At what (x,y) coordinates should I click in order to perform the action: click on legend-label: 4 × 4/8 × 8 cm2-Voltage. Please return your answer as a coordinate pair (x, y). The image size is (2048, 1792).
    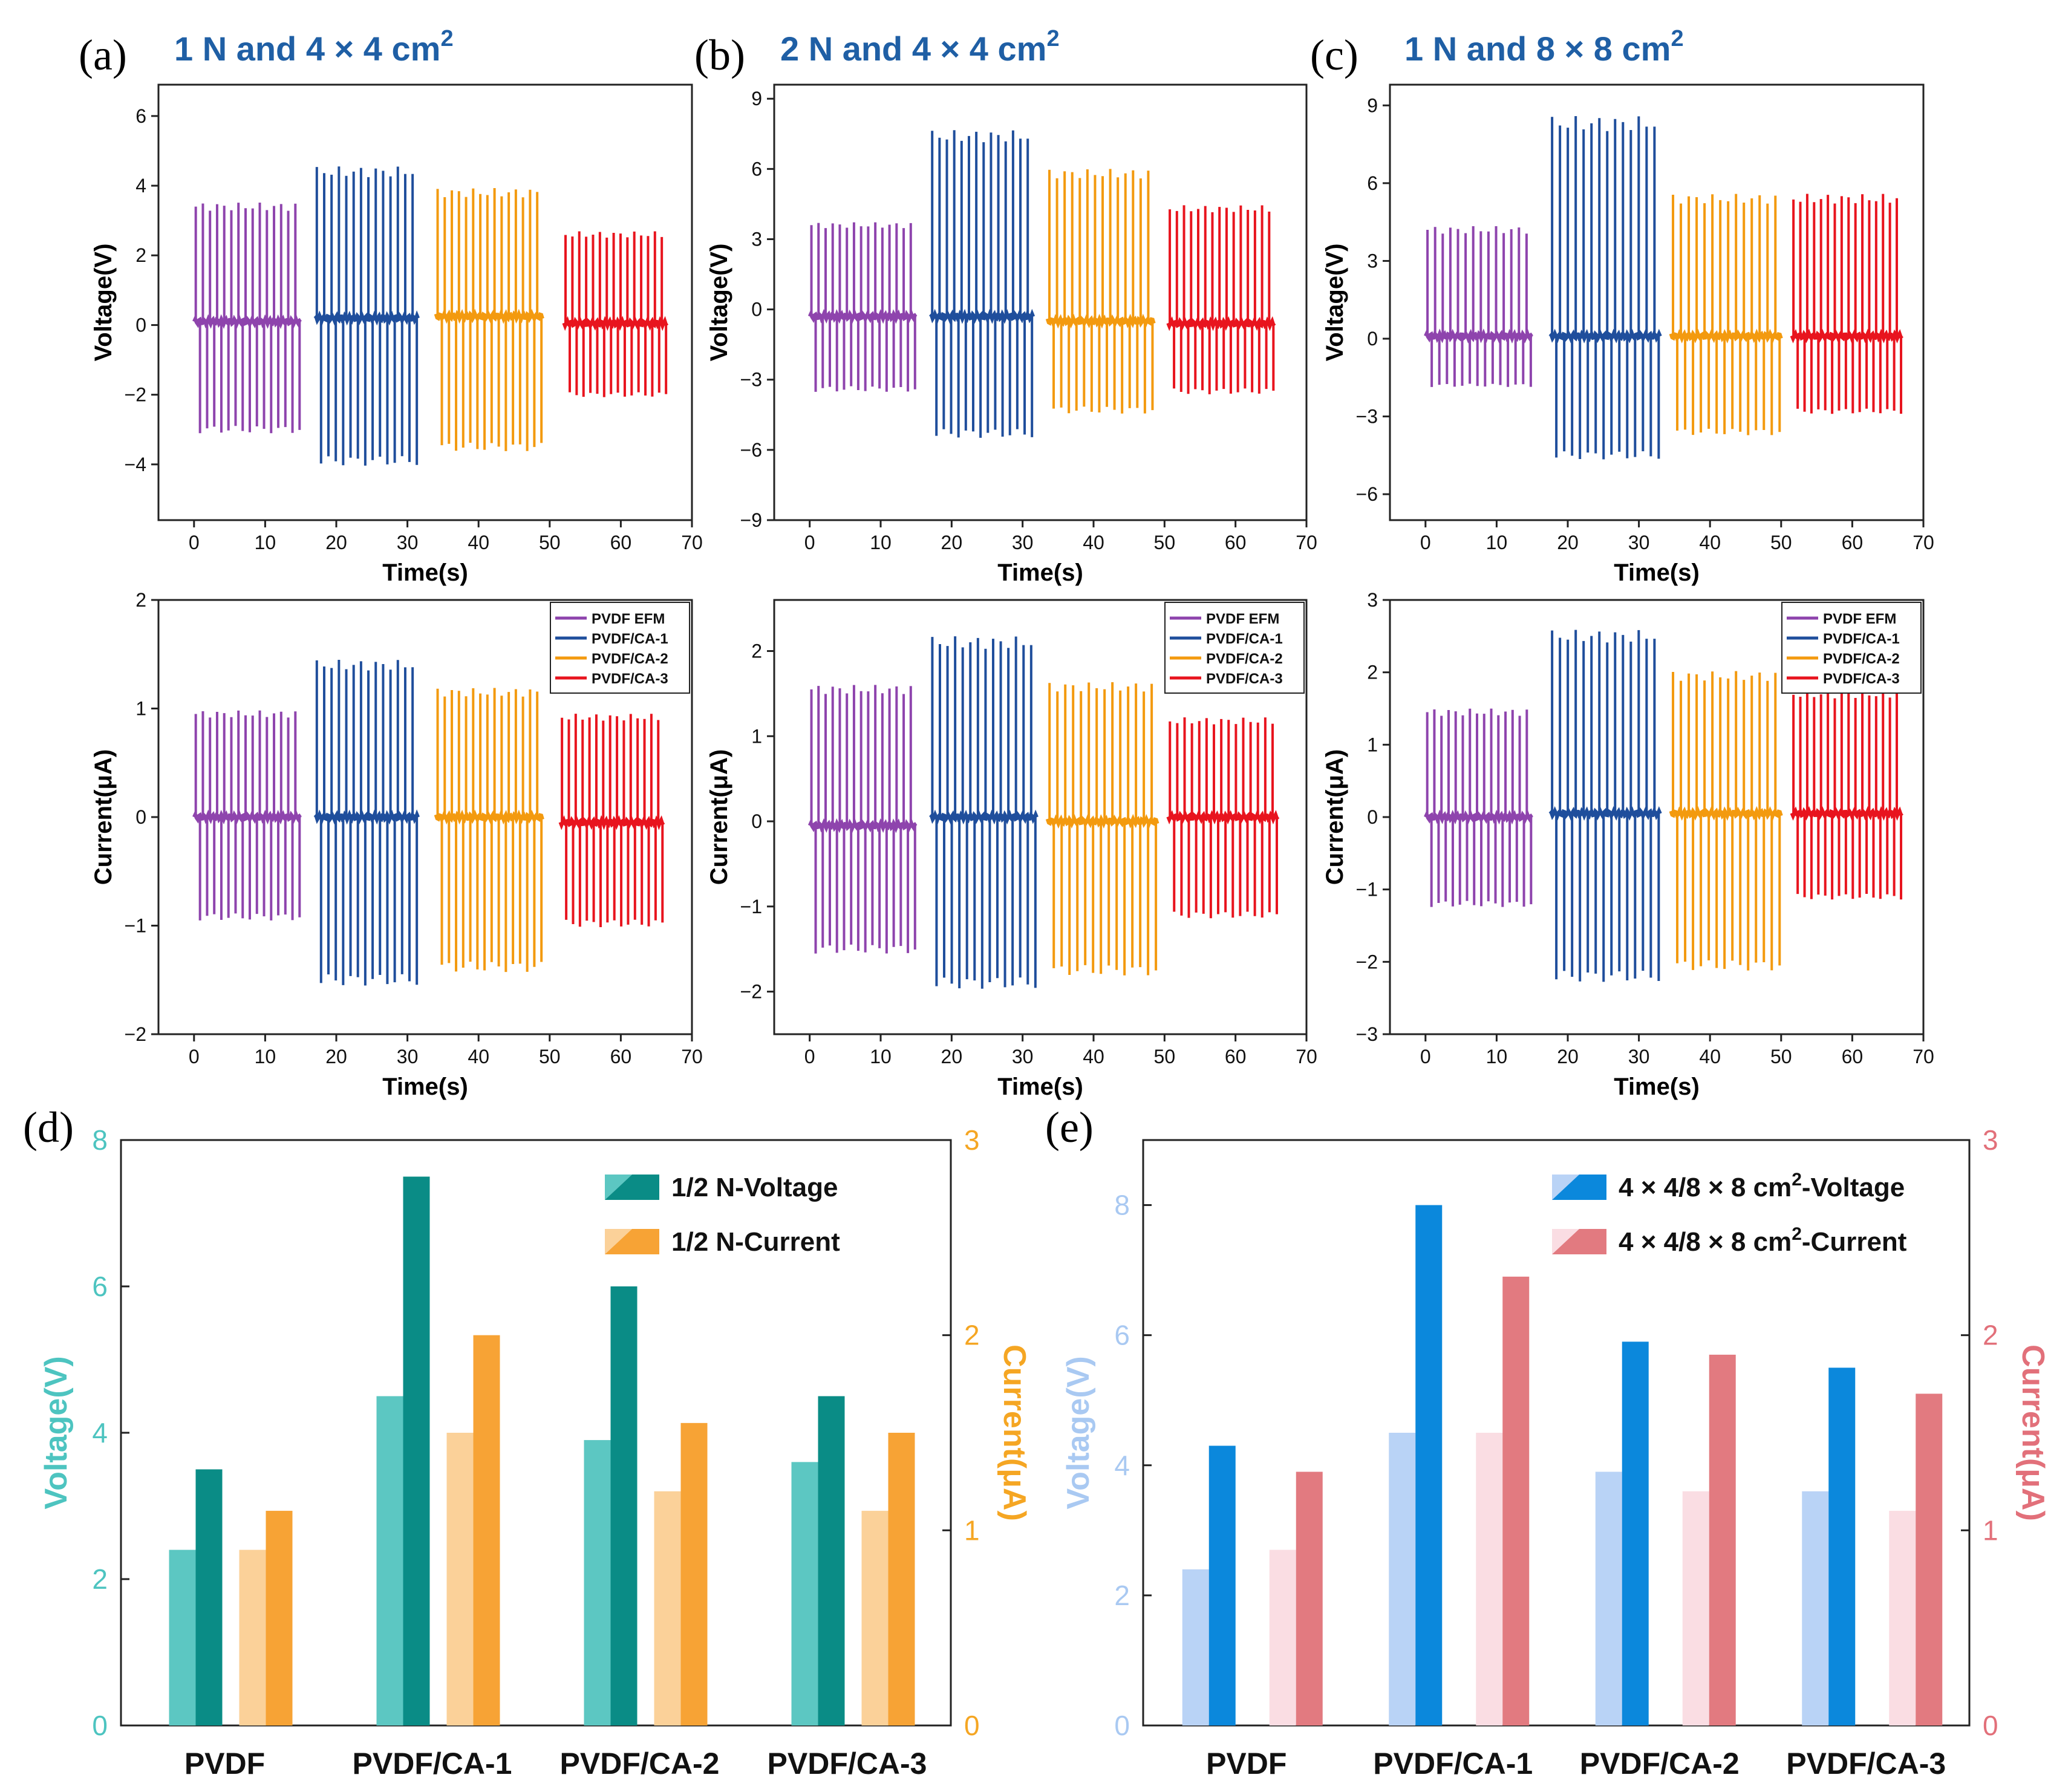
    Looking at the image, I should click on (1762, 1186).